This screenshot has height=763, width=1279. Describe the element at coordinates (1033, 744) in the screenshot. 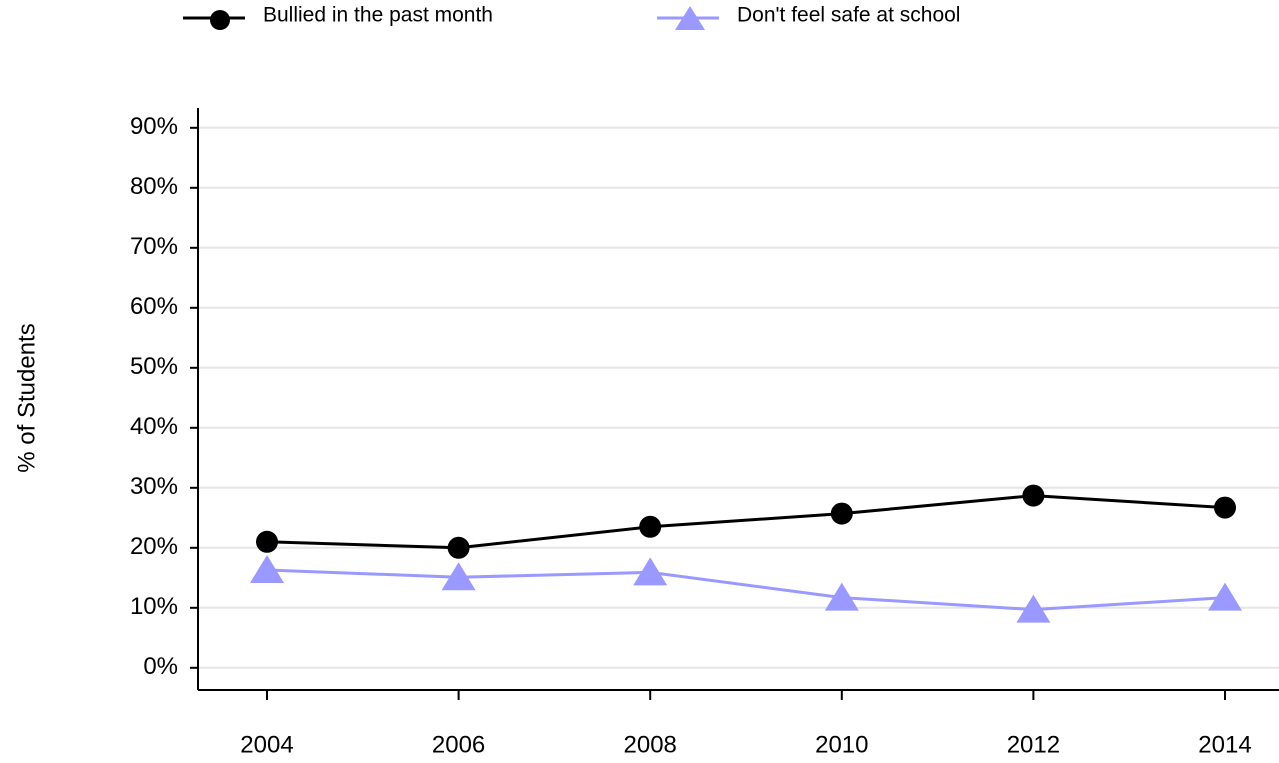

I see `x-tick-label: 2012` at that location.